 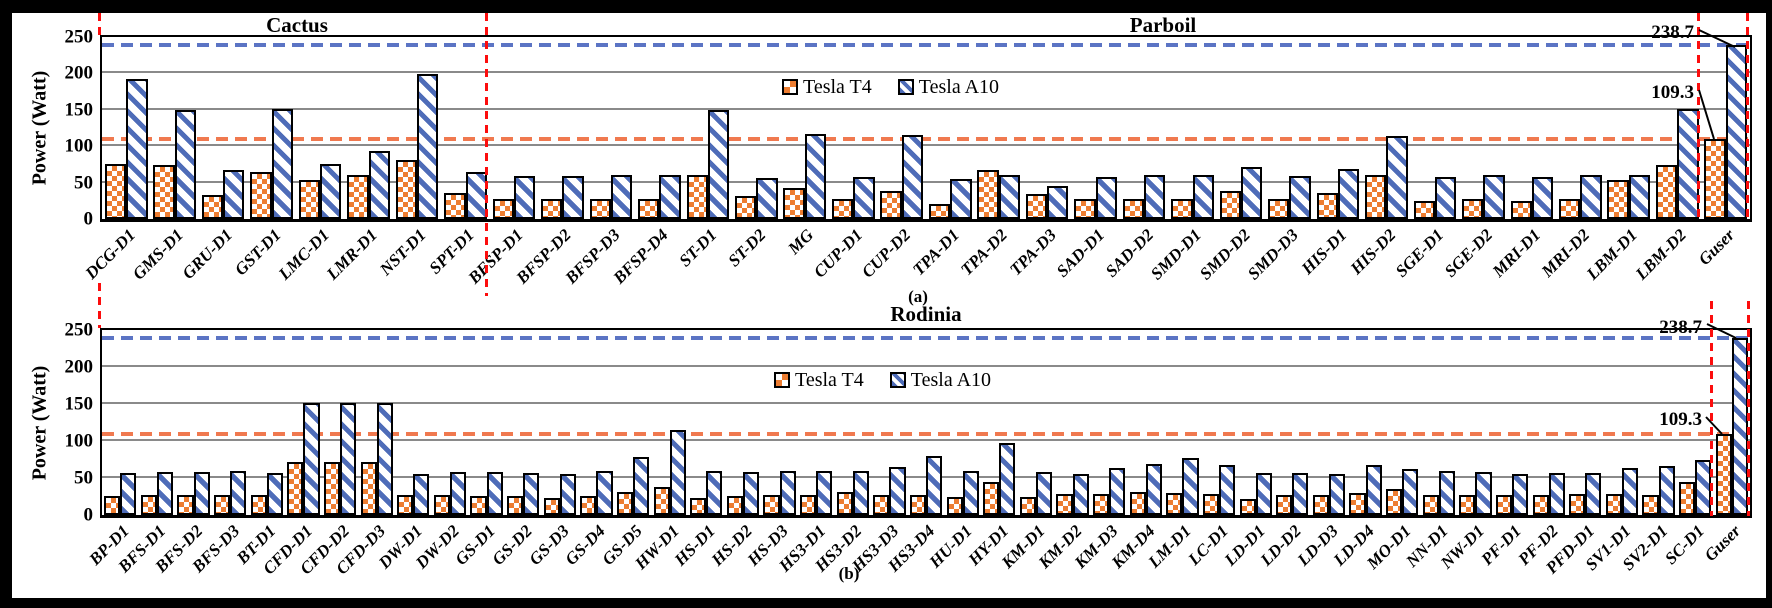 What do you see at coordinates (951, 380) in the screenshot?
I see `legend-label: Tesla A10` at bounding box center [951, 380].